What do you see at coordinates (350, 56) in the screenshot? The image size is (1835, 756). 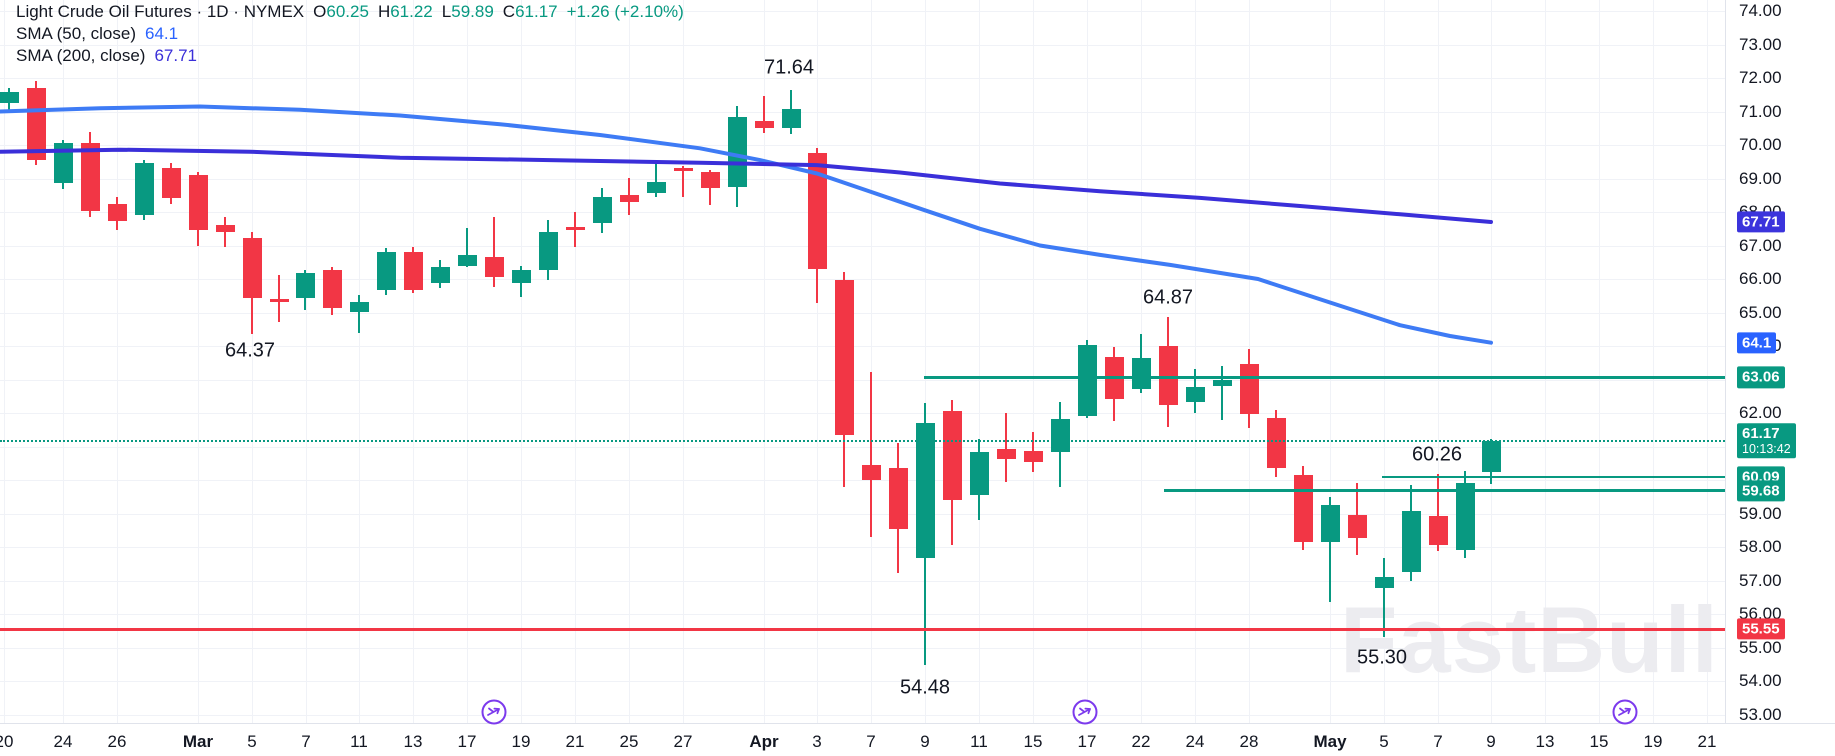 I see `legend-sma200-row: SMA (200, close) 67.71` at bounding box center [350, 56].